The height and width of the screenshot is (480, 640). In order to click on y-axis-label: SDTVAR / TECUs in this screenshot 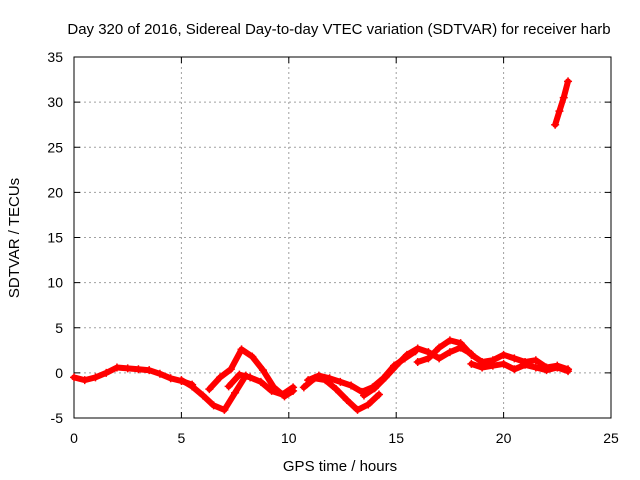, I will do `click(14, 238)`.